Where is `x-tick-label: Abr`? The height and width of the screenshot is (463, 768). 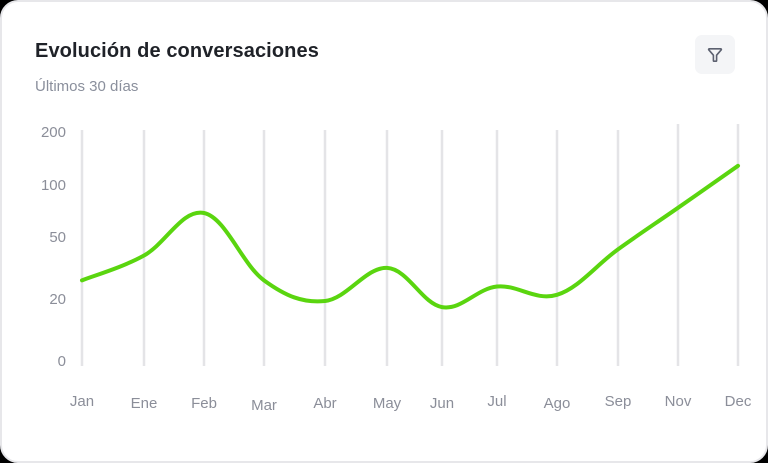 x-tick-label: Abr is located at coordinates (325, 403).